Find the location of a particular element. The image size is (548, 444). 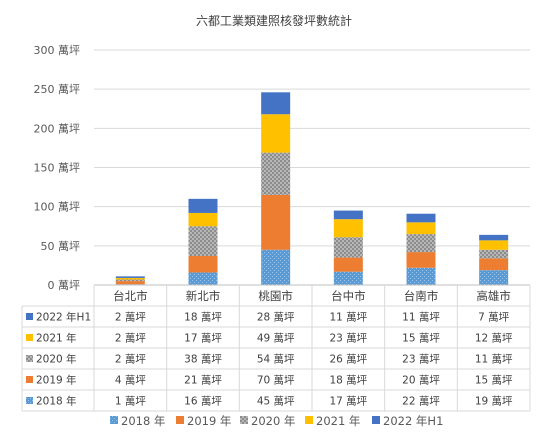

legend-label: 2020 年 is located at coordinates (273, 421).